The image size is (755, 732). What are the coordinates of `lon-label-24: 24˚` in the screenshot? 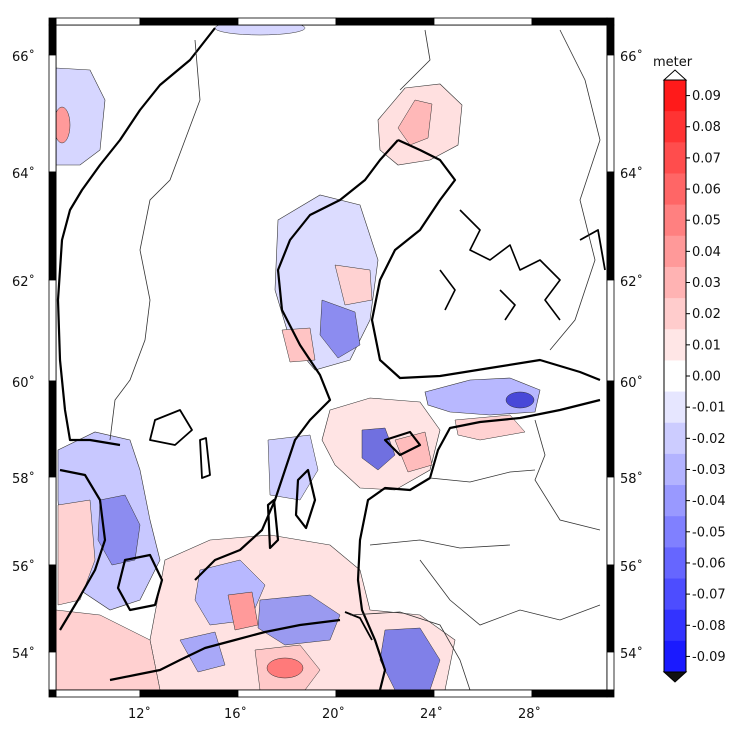 It's located at (431, 714).